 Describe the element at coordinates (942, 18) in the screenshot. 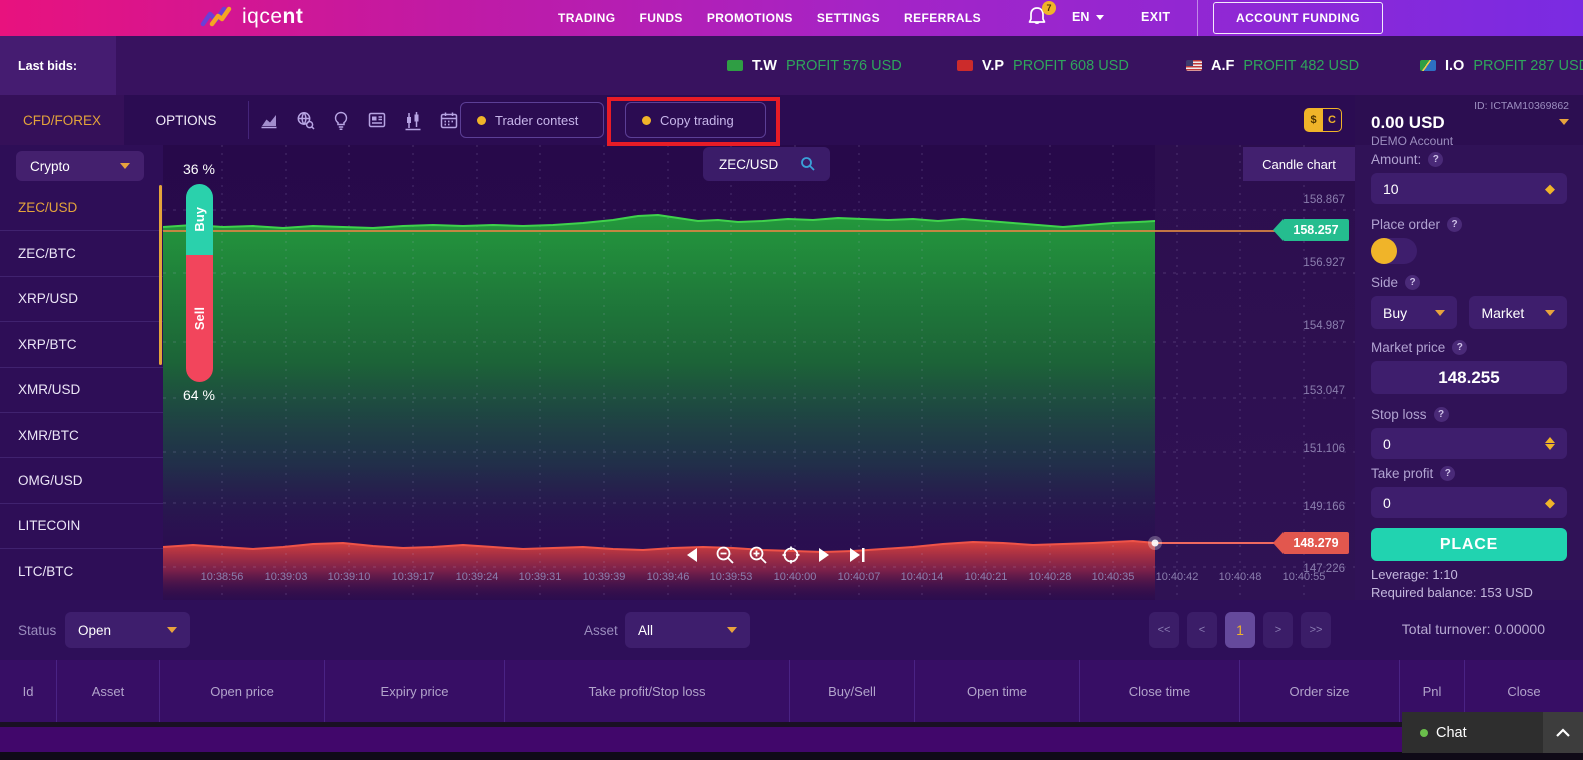

I see `nav-item-referrals: REFERRALS` at that location.